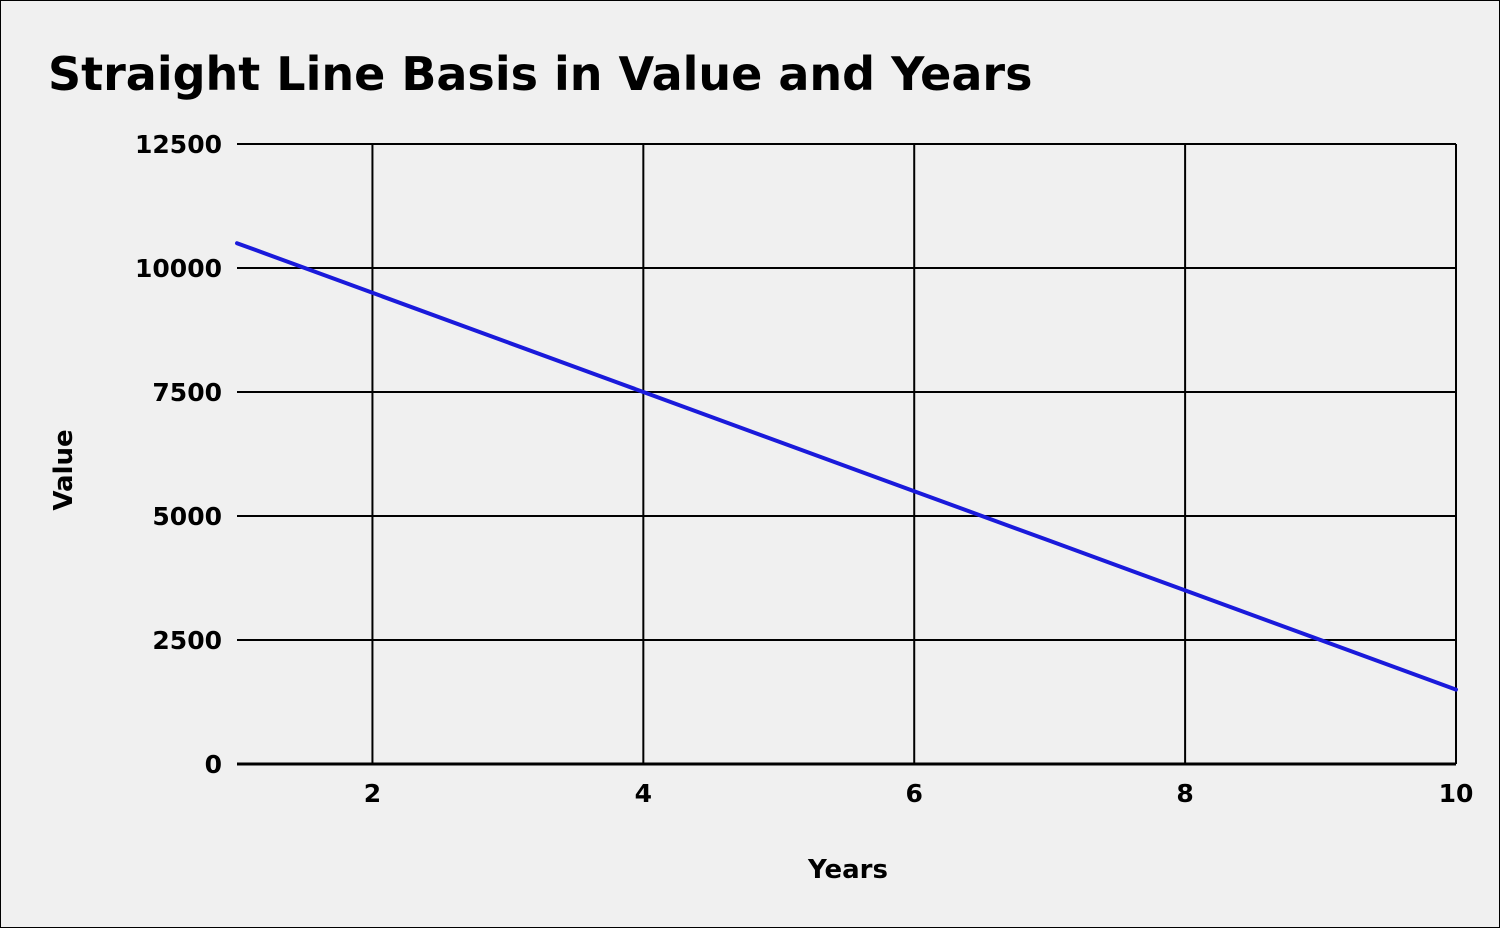  I want to click on x-tick-label: 6, so click(914, 793).